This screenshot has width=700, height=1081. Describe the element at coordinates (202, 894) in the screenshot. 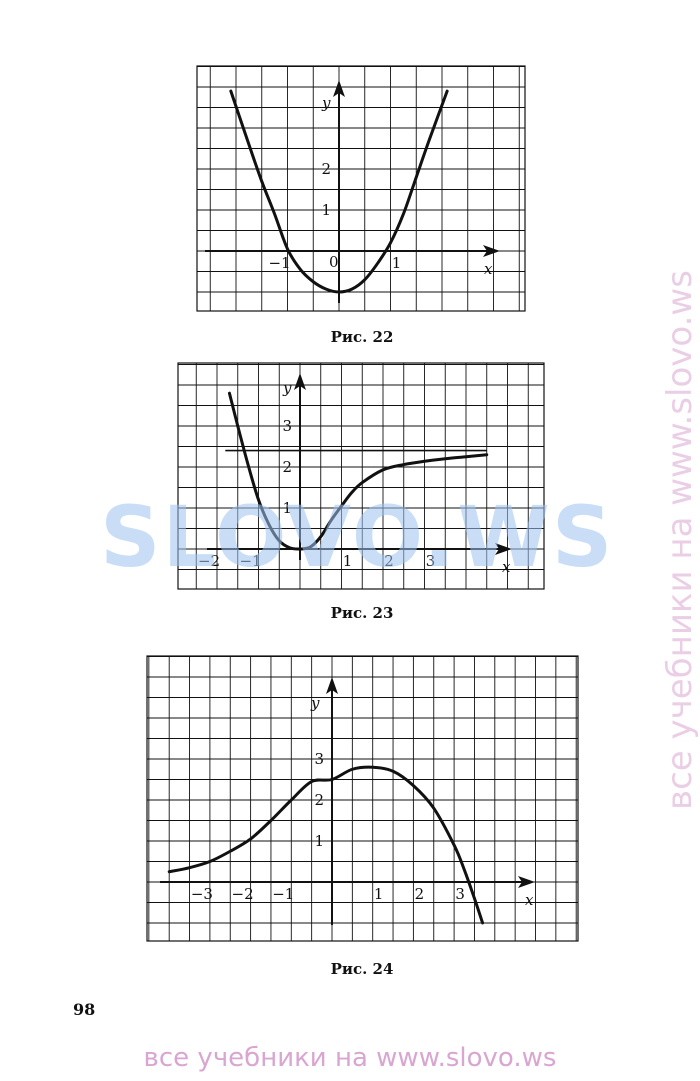

I see `x-tick-label: −3` at that location.